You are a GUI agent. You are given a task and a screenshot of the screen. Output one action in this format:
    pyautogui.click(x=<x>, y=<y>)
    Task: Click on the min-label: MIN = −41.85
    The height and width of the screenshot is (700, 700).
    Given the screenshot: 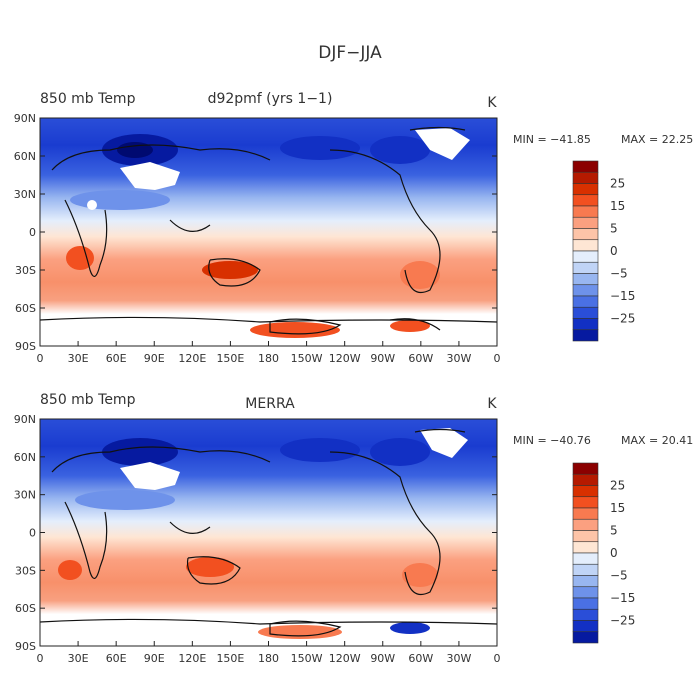 What is the action you would take?
    pyautogui.click(x=552, y=139)
    